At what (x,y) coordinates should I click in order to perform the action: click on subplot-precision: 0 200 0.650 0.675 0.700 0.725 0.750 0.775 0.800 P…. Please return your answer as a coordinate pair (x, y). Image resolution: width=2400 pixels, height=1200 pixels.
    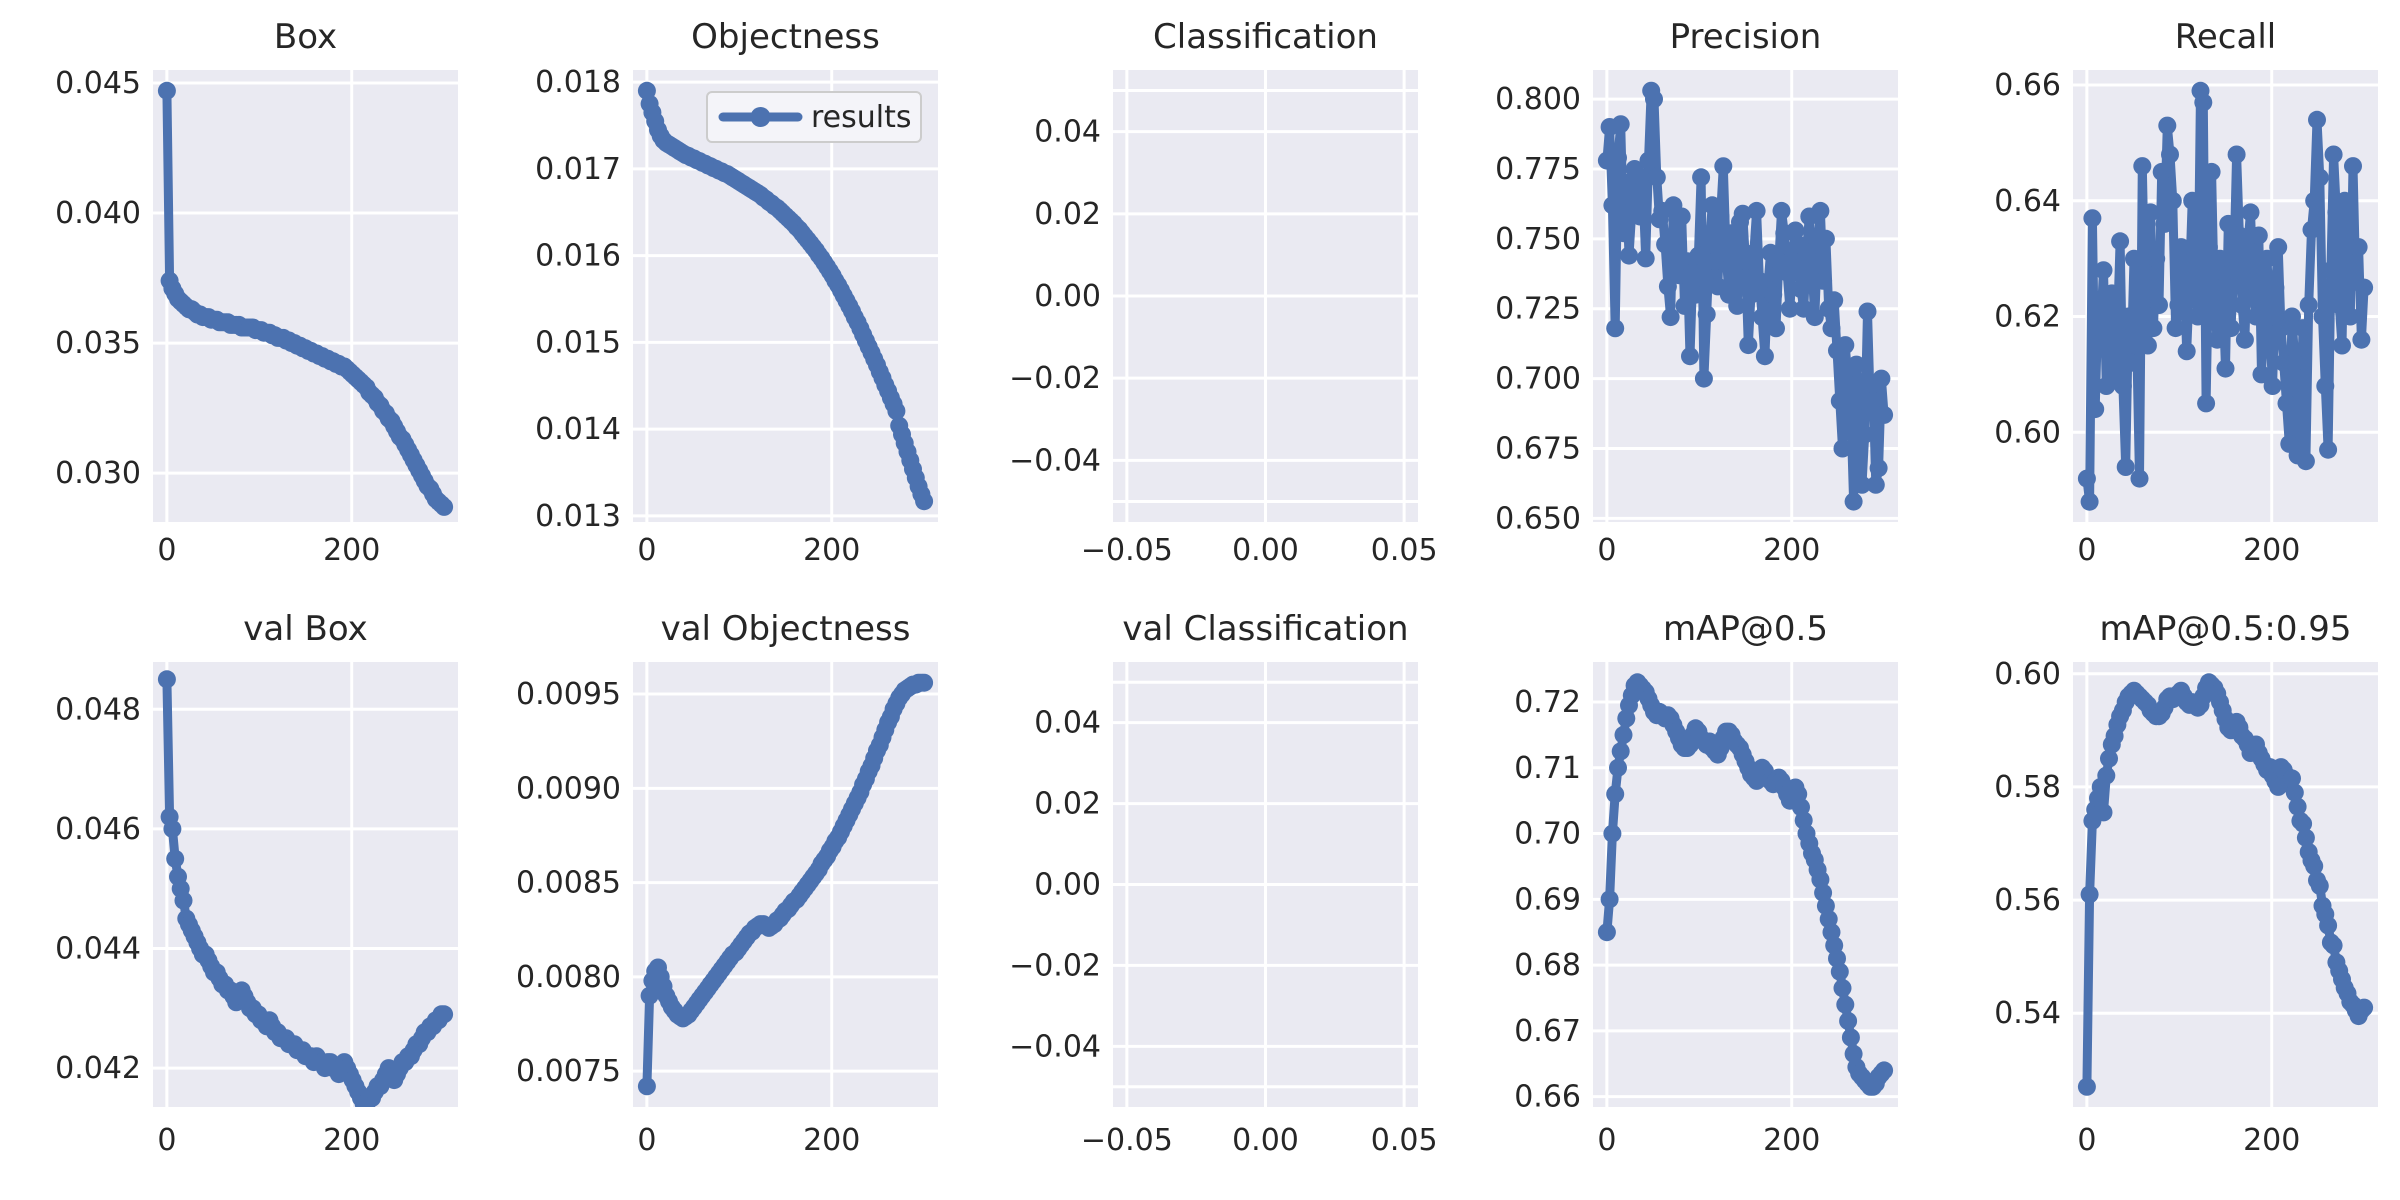
    Looking at the image, I should click on (1680, 300).